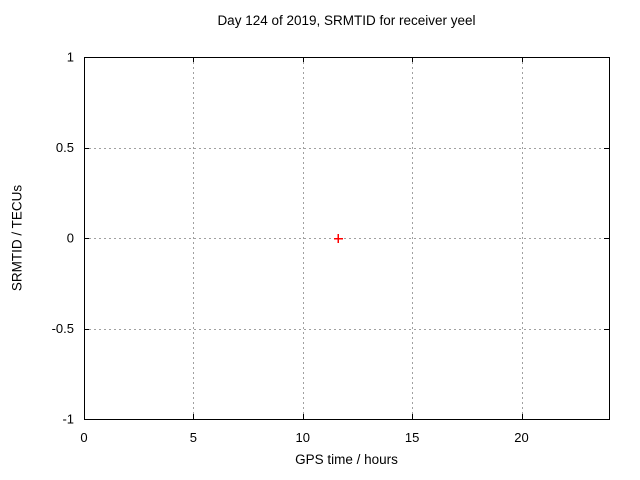  What do you see at coordinates (346, 459) in the screenshot?
I see `x-axis-label: GPS time / hours` at bounding box center [346, 459].